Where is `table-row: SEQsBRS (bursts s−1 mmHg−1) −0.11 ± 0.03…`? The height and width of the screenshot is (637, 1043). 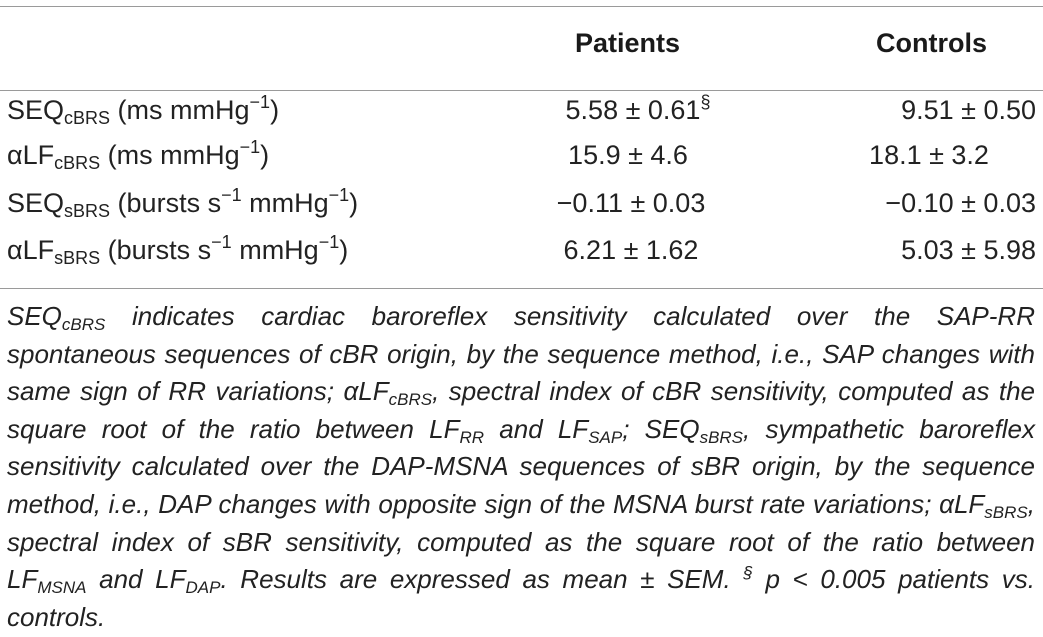 table-row: SEQsBRS (bursts s−1 mmHg−1) −0.11 ± 0.03… is located at coordinates (521, 208).